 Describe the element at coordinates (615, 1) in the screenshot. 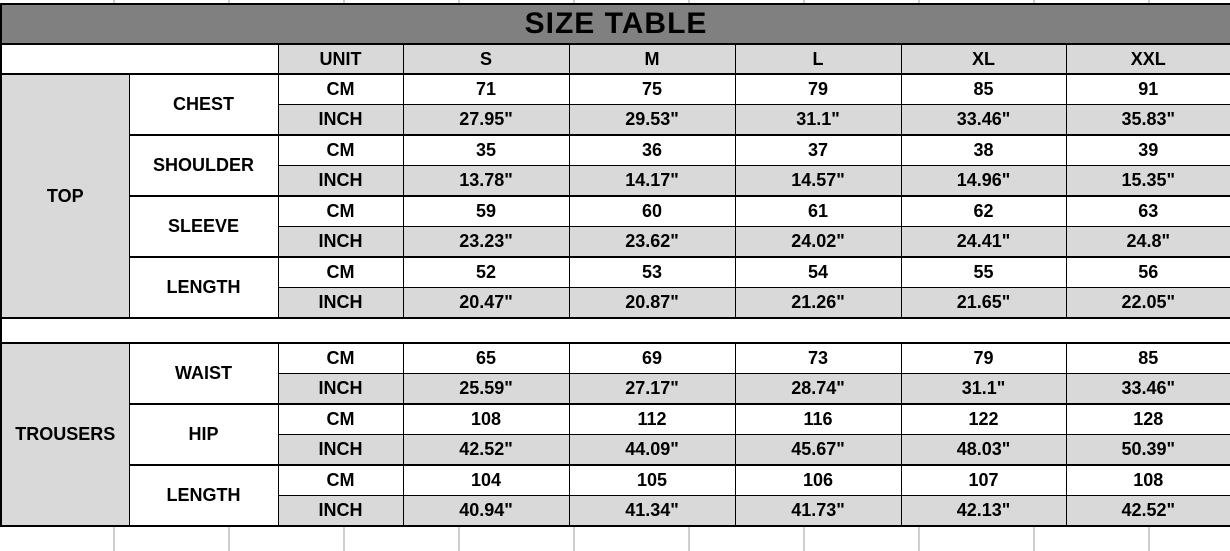

I see `gridline-strip-top` at that location.